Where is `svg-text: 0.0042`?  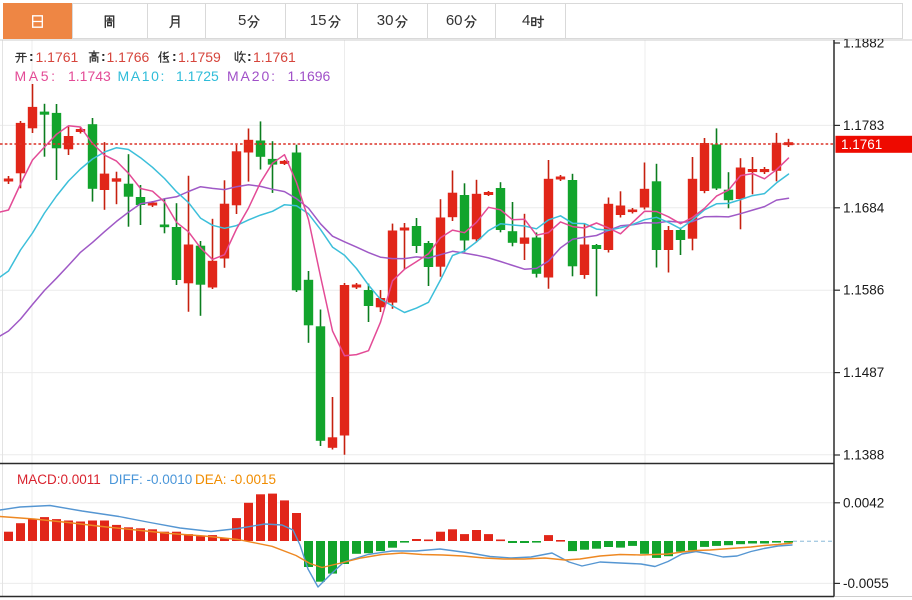
svg-text: 0.0042 is located at coordinates (863, 502).